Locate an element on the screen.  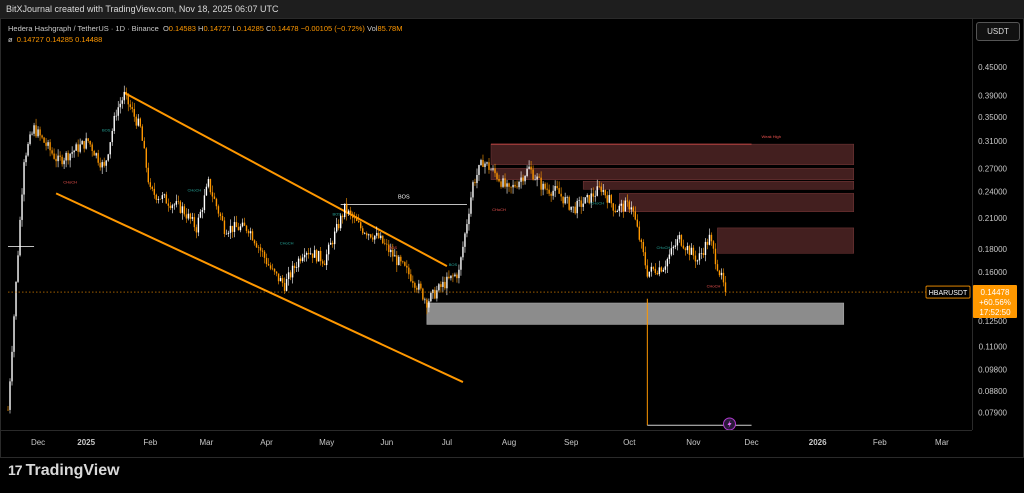
y-tick-10: 0.12500 is located at coordinates (992, 321).